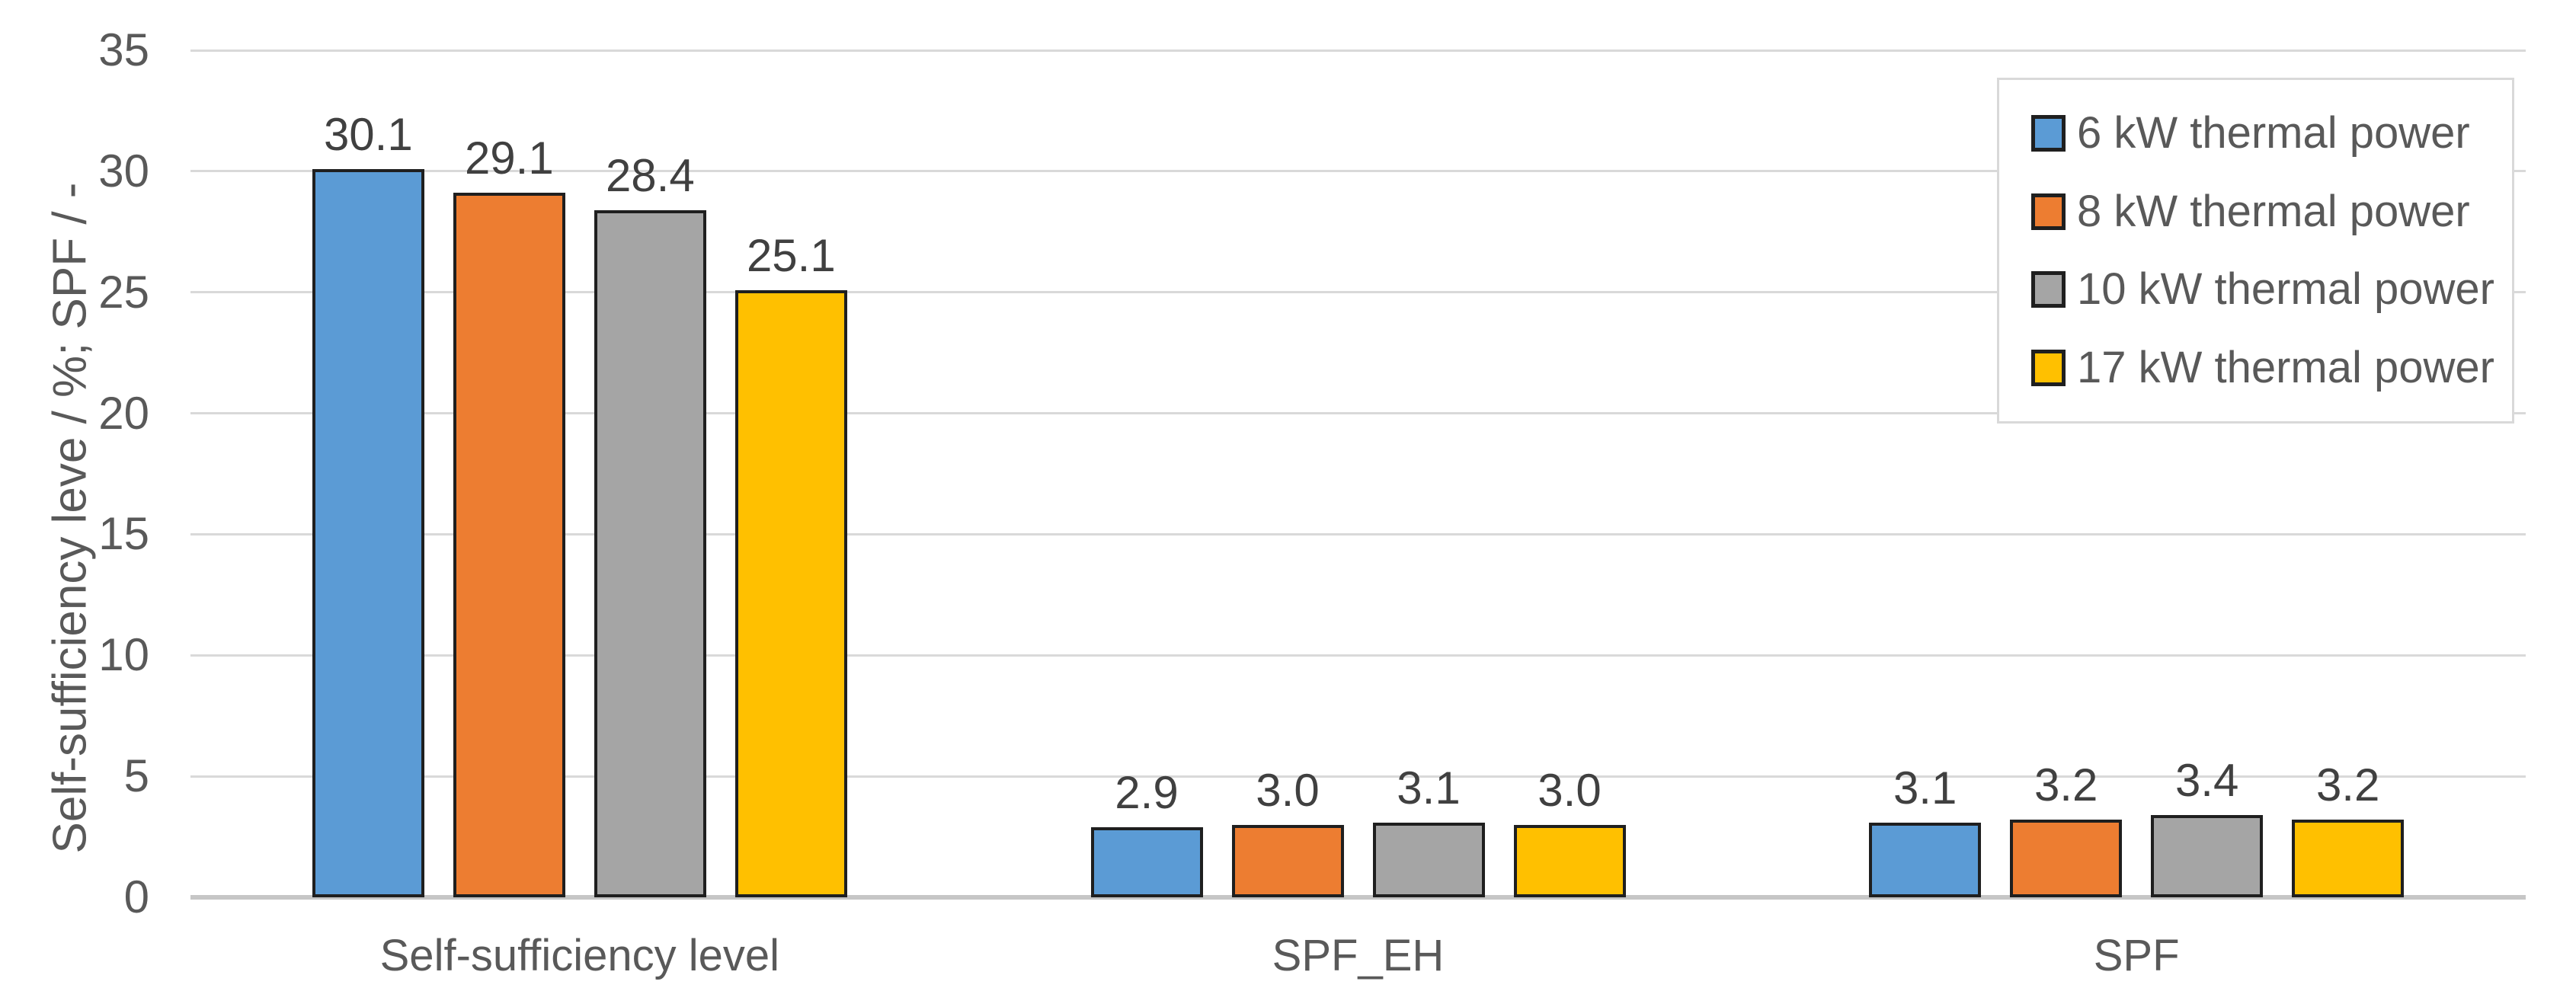 The width and height of the screenshot is (2576, 1007). What do you see at coordinates (2285, 368) in the screenshot?
I see `legend-label: 17 kW thermal power` at bounding box center [2285, 368].